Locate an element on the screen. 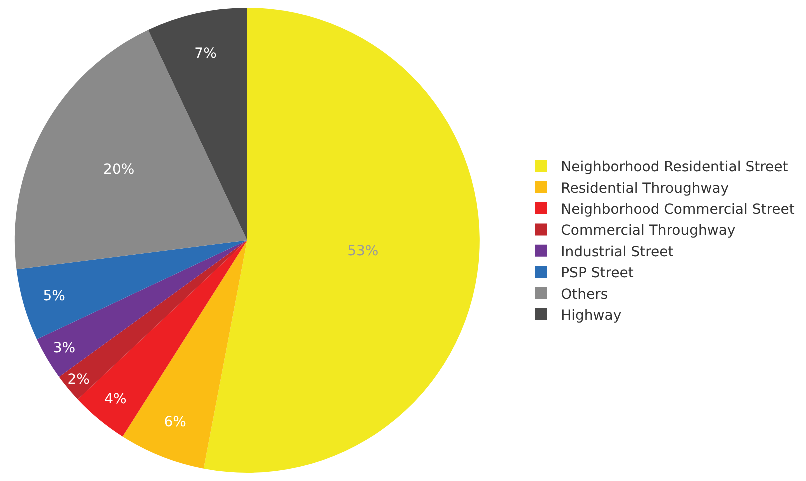  legend-label: Others is located at coordinates (584, 294).